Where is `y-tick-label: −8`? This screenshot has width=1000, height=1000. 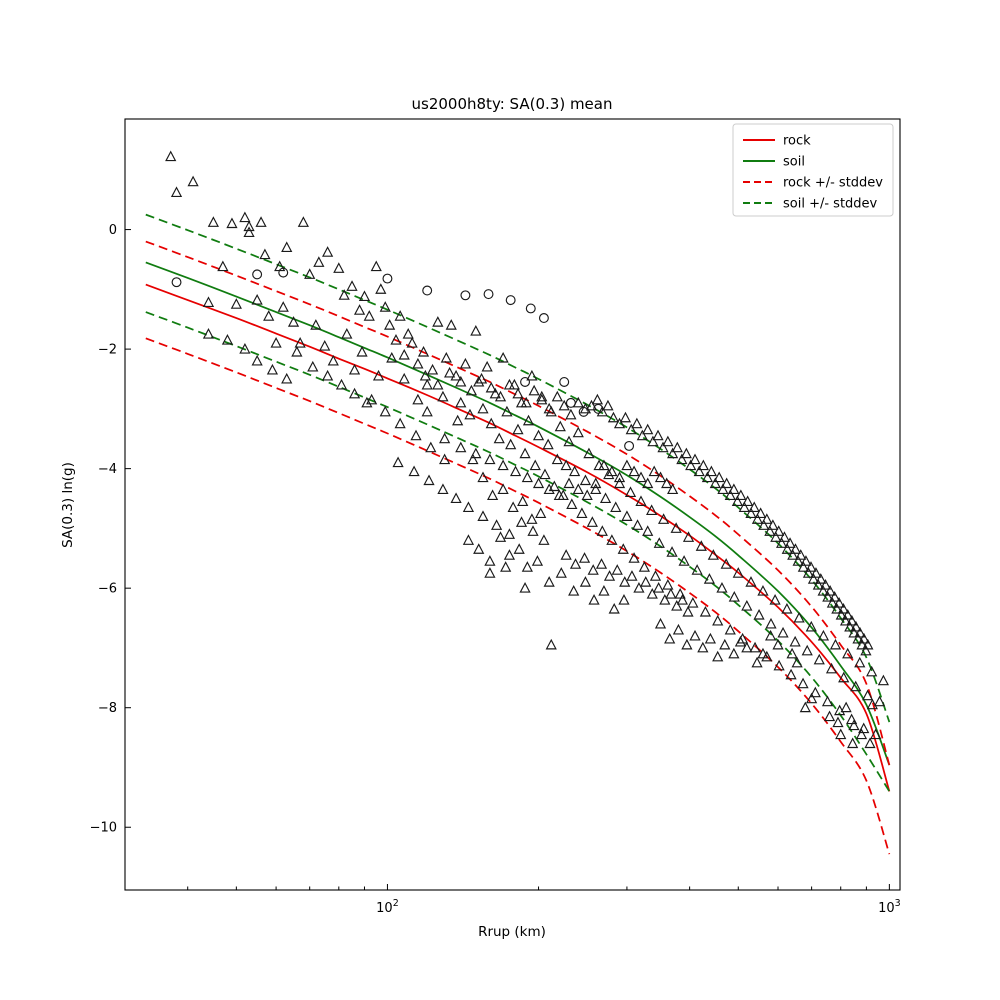 y-tick-label: −8 is located at coordinates (107, 708).